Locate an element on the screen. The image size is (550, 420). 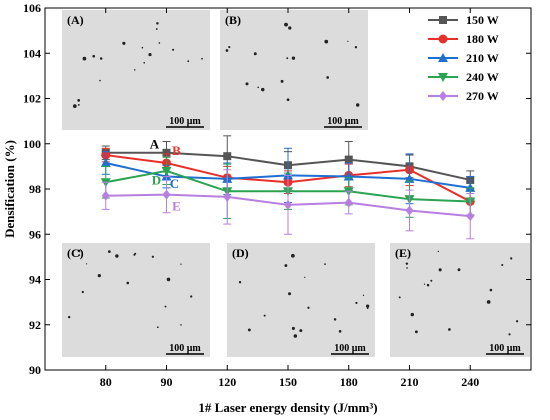
x-tick-label: 120 is located at coordinates (227, 382).